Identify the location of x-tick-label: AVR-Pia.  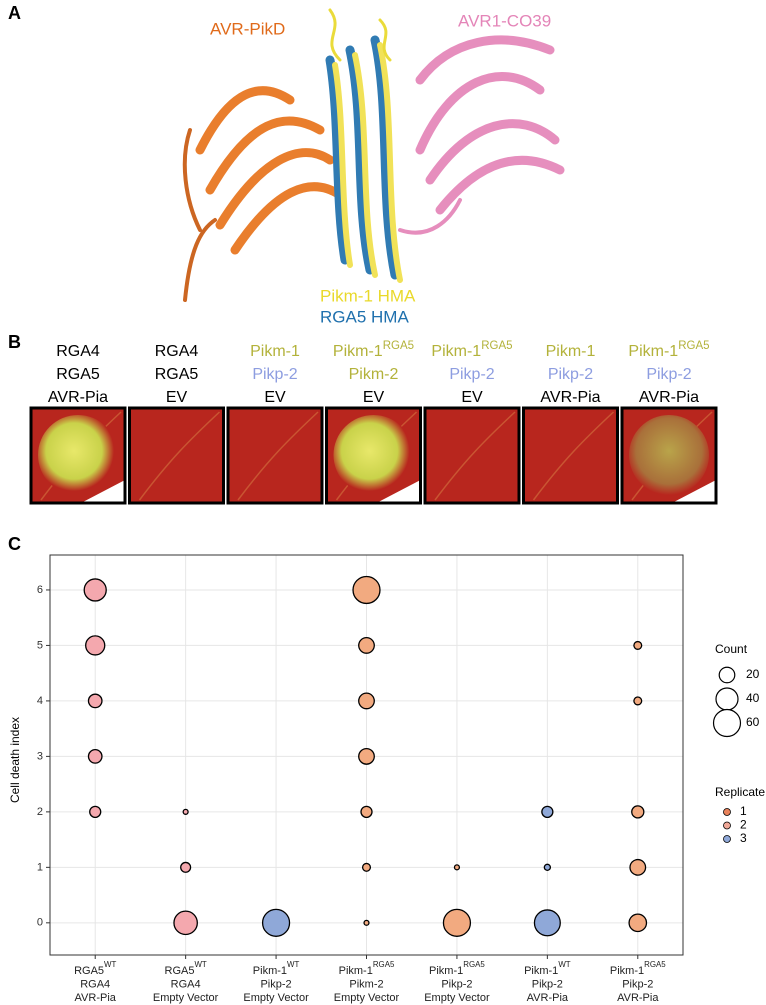
(96, 998).